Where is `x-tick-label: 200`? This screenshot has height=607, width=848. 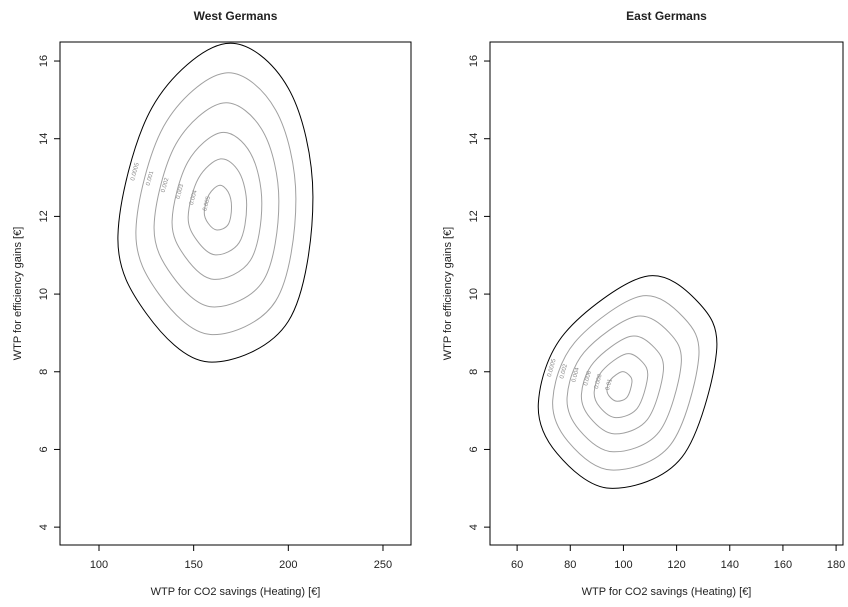
x-tick-label: 200 is located at coordinates (288, 565).